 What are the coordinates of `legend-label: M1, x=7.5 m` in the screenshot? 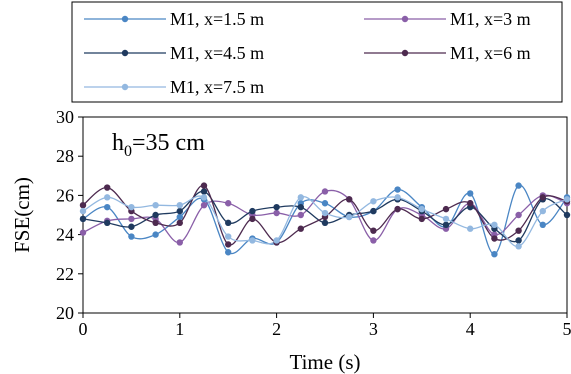 It's located at (217, 87).